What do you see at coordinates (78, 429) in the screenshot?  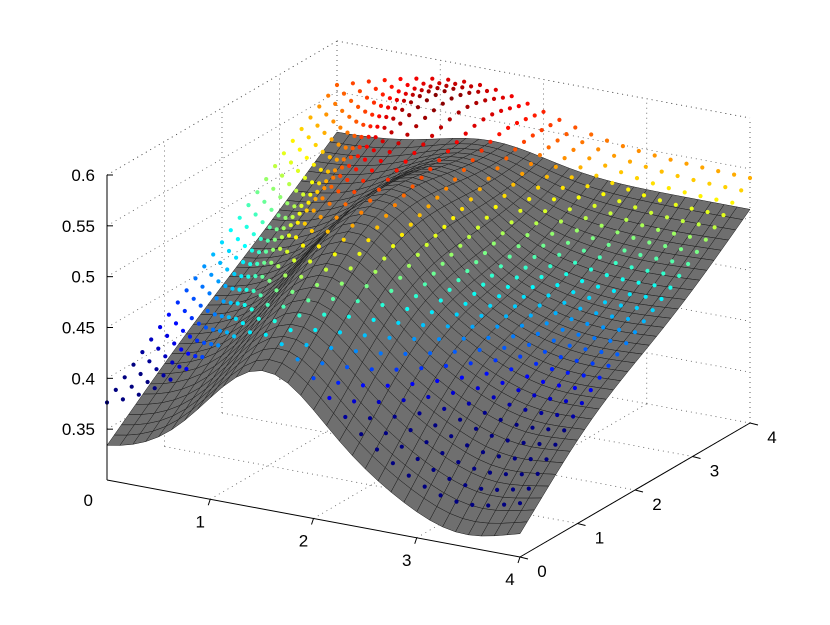 I see `z-tick-label: 0.35` at bounding box center [78, 429].